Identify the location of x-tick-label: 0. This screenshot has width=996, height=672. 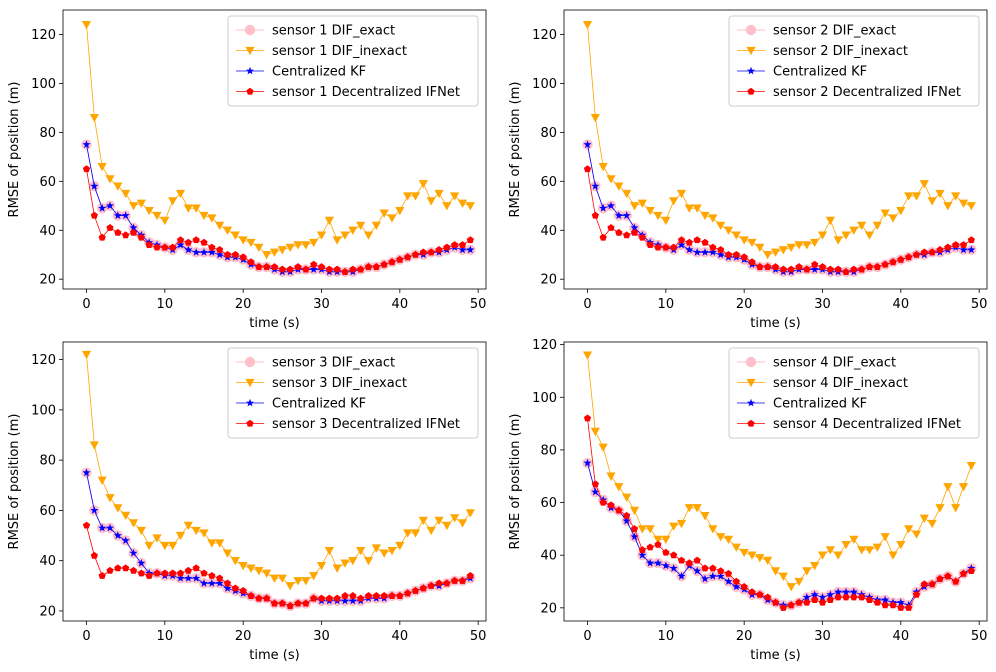
(587, 304).